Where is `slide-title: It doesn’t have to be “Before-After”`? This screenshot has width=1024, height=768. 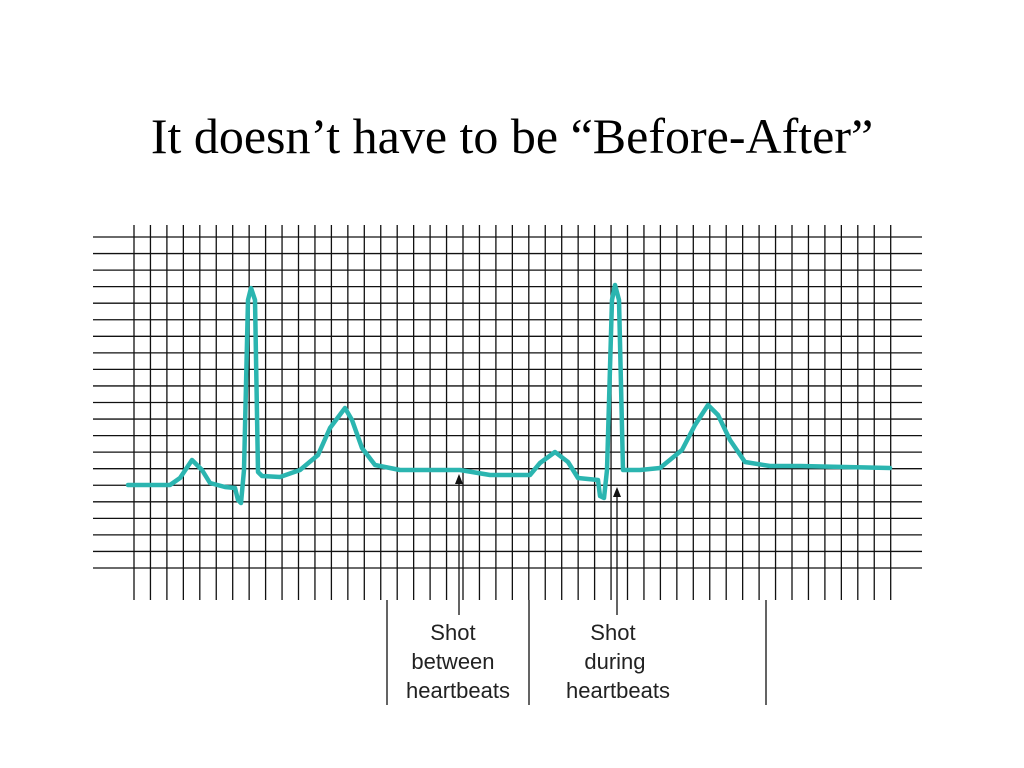
slide-title: It doesn’t have to be “Before-After” is located at coordinates (512, 136).